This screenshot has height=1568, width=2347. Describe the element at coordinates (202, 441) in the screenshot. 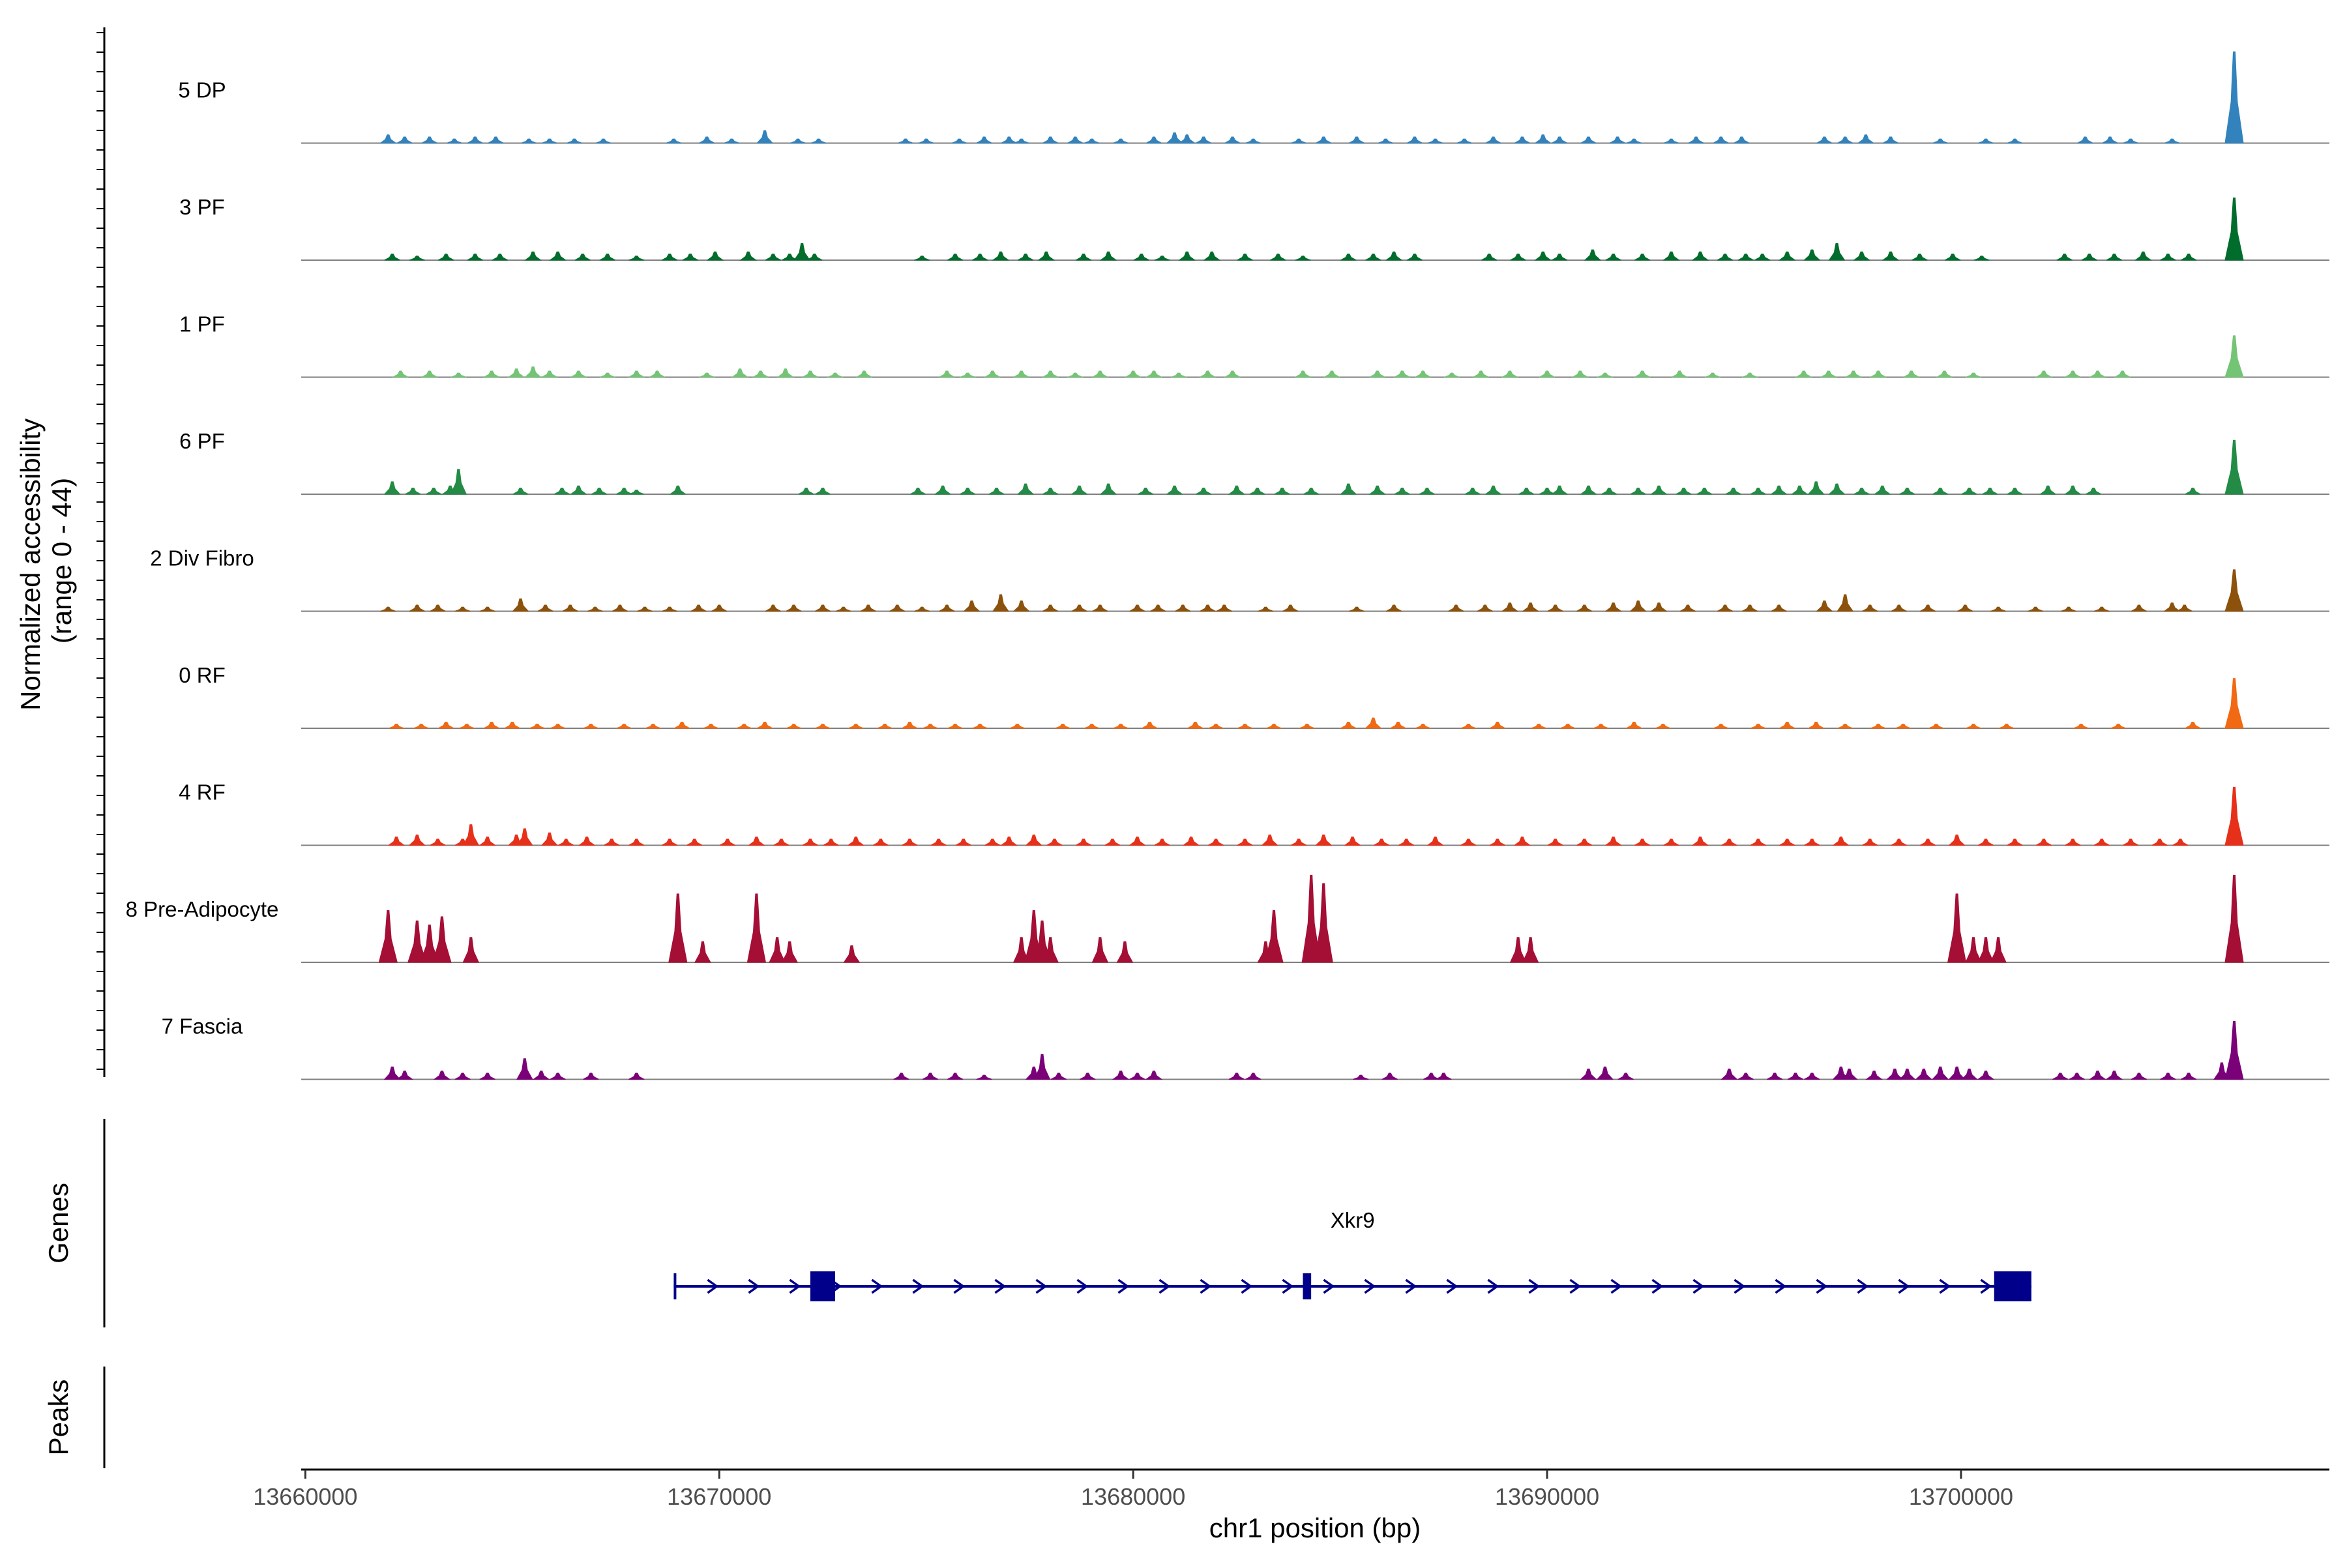

I see `track-label: 6 PF` at that location.